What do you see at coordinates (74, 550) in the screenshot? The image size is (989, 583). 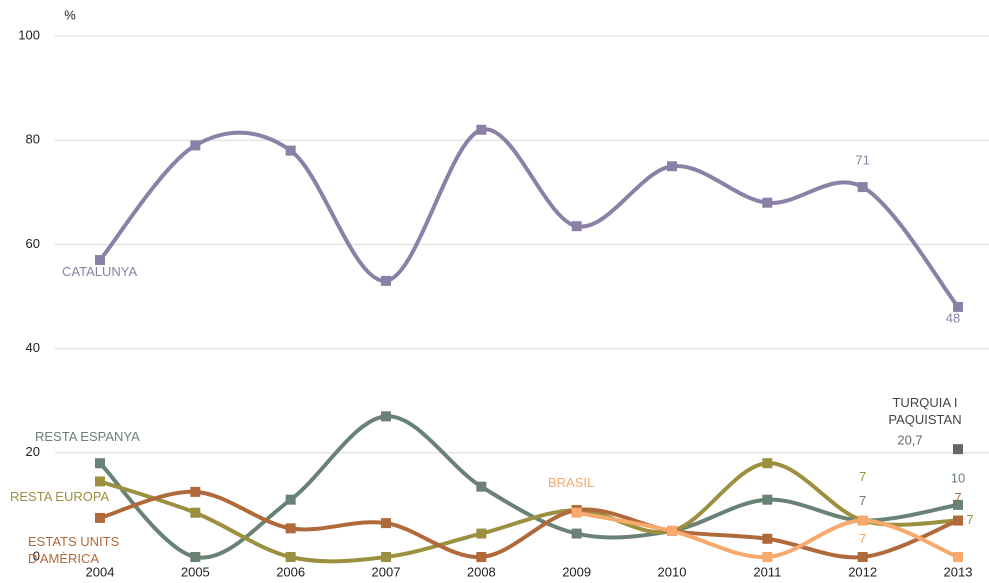 I see `series-label: ESTATS UNITS D'AMÈRICA` at bounding box center [74, 550].